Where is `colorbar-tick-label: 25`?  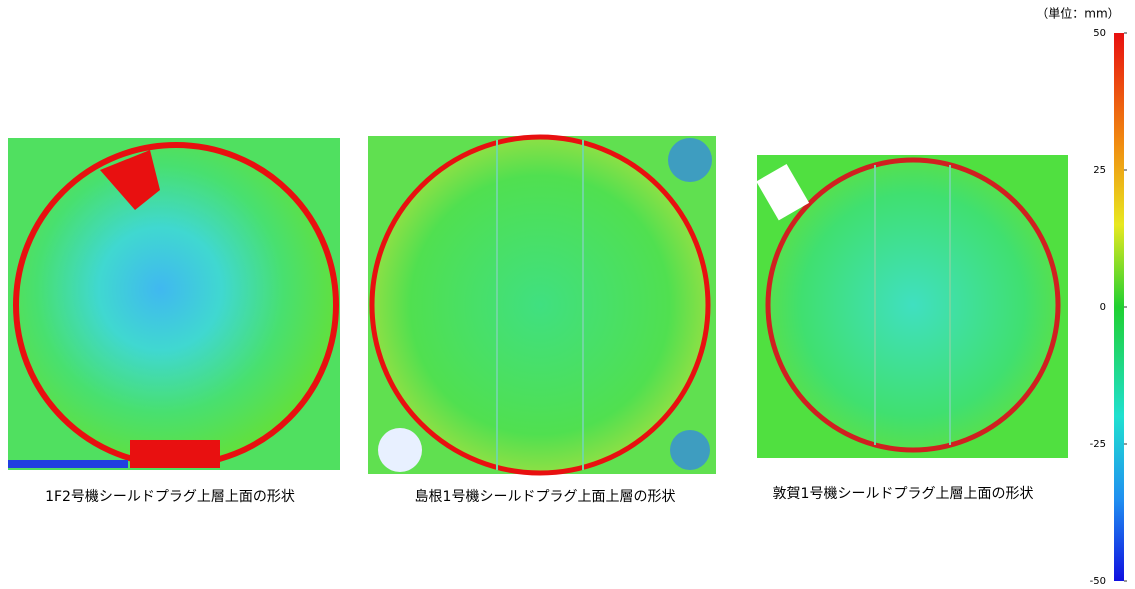 colorbar-tick-label: 25 is located at coordinates (1099, 170).